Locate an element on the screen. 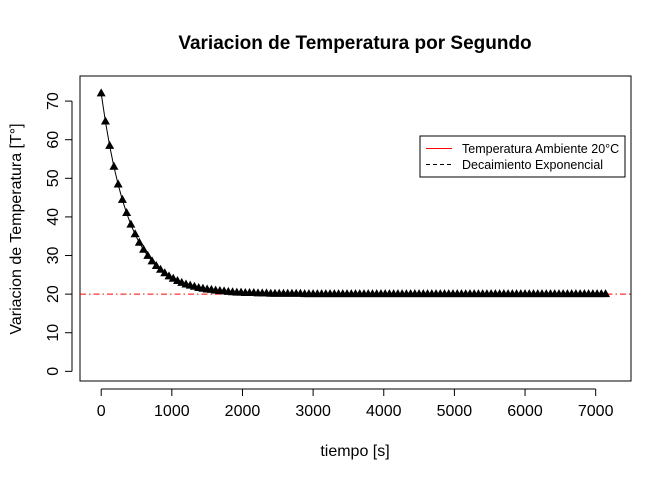 The height and width of the screenshot is (480, 672). x-axis-label: tiempo [s] is located at coordinates (354, 451).